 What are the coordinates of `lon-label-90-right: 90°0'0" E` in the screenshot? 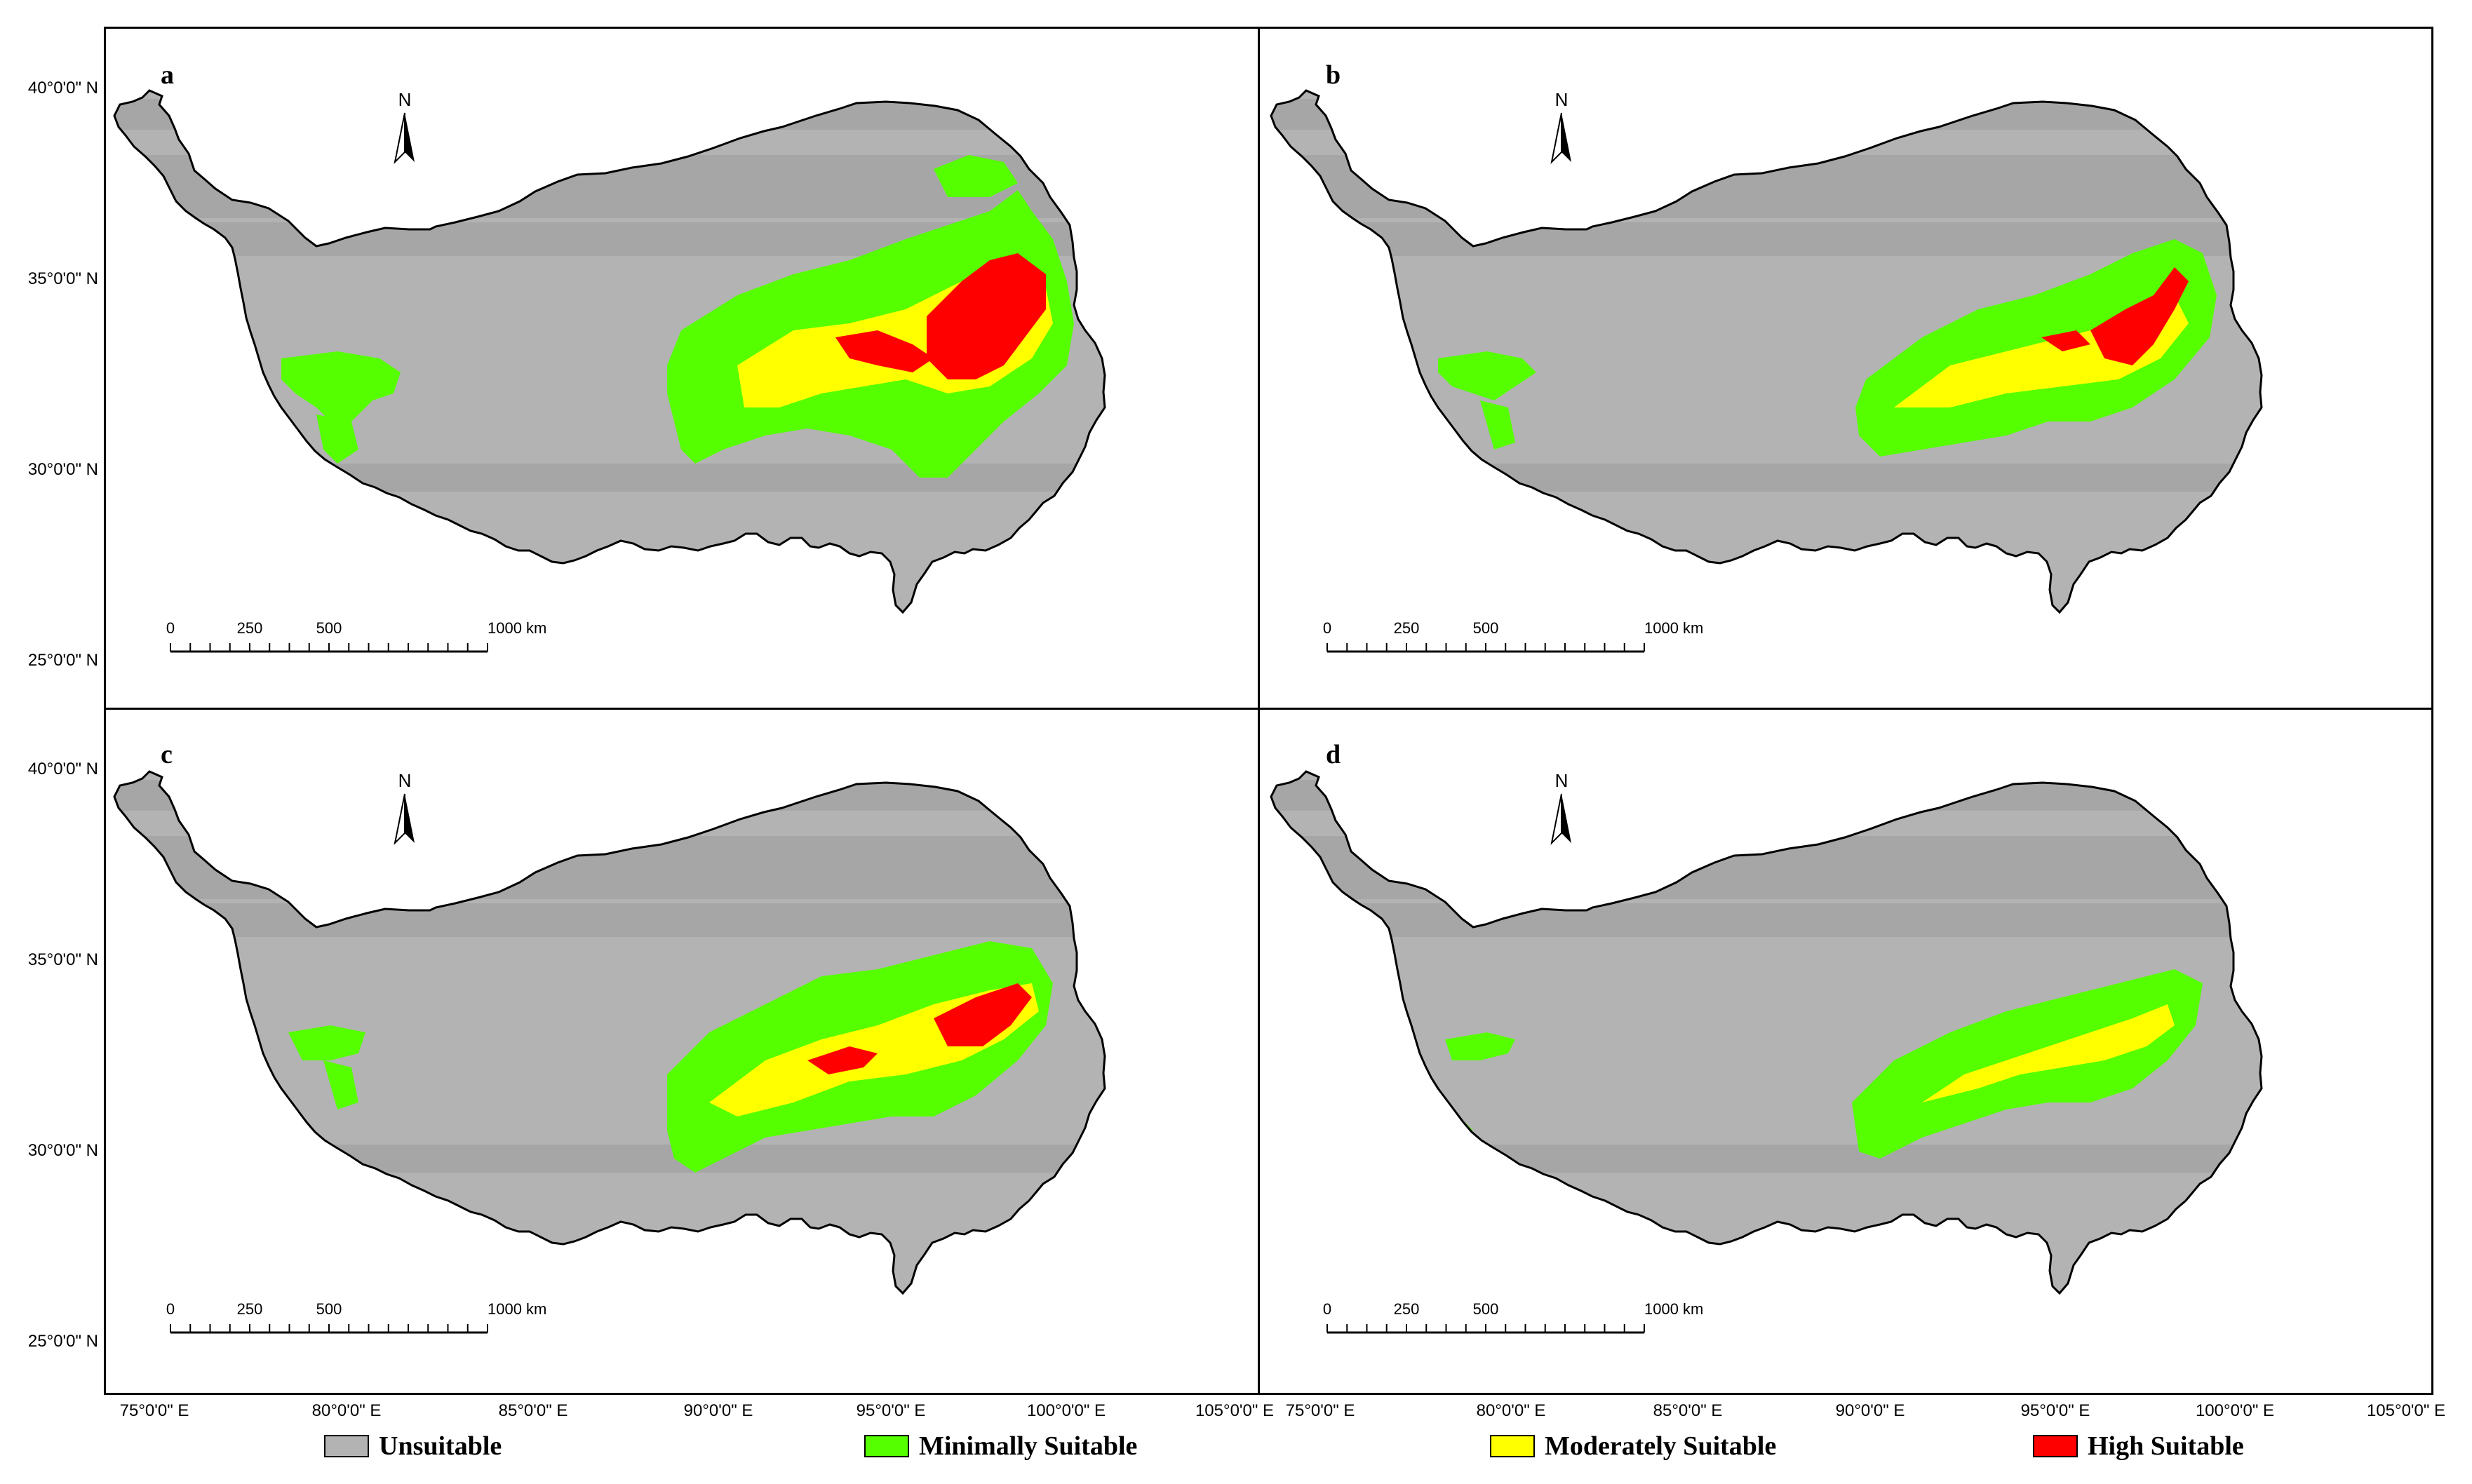 It's located at (1870, 1411).